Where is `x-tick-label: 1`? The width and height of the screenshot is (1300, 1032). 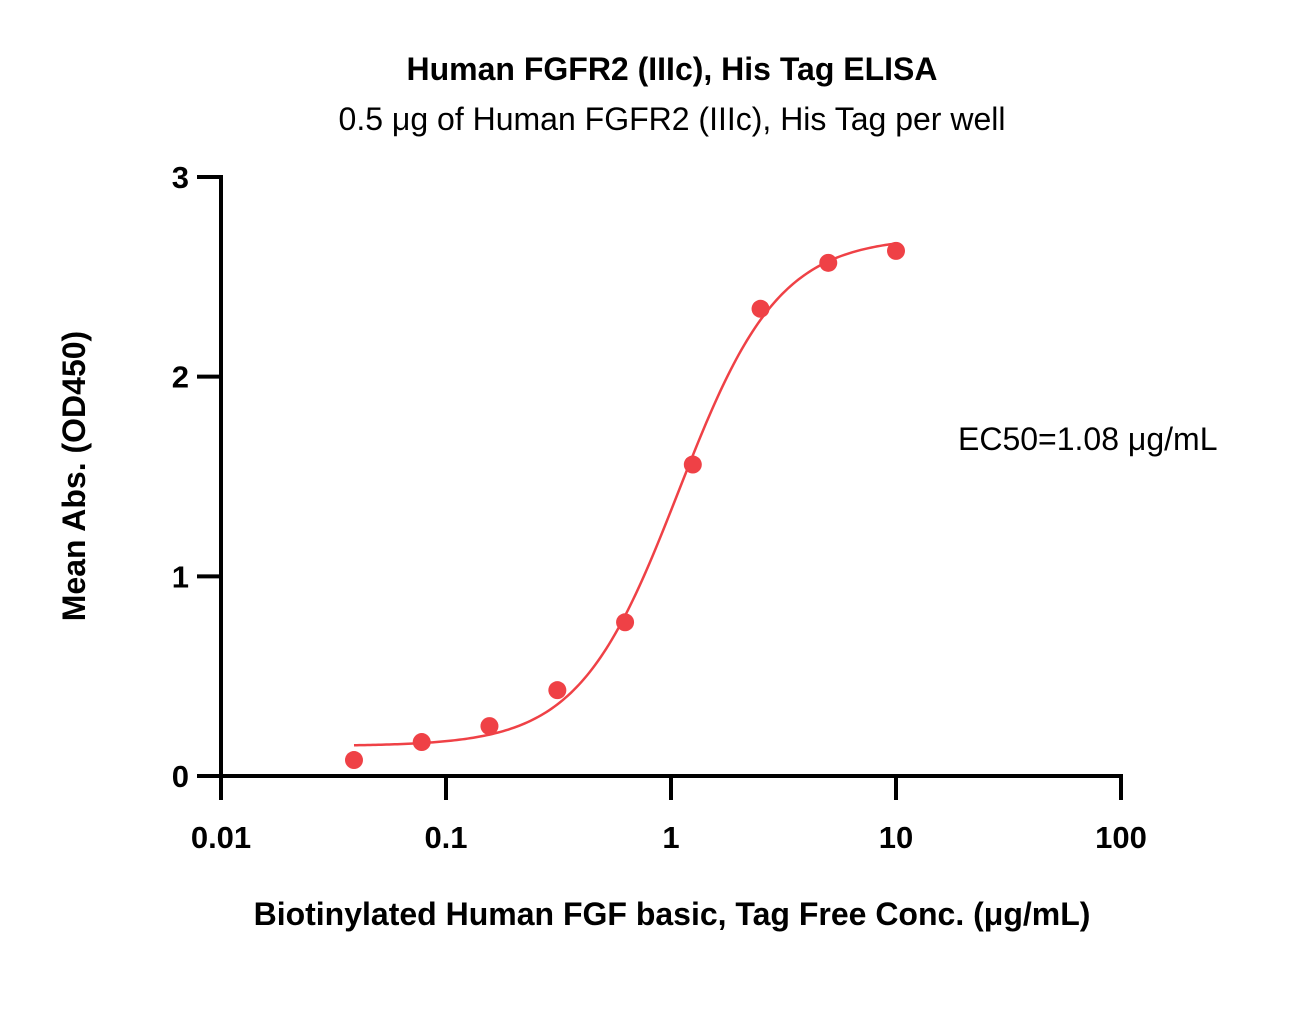
x-tick-label: 1 is located at coordinates (670, 837).